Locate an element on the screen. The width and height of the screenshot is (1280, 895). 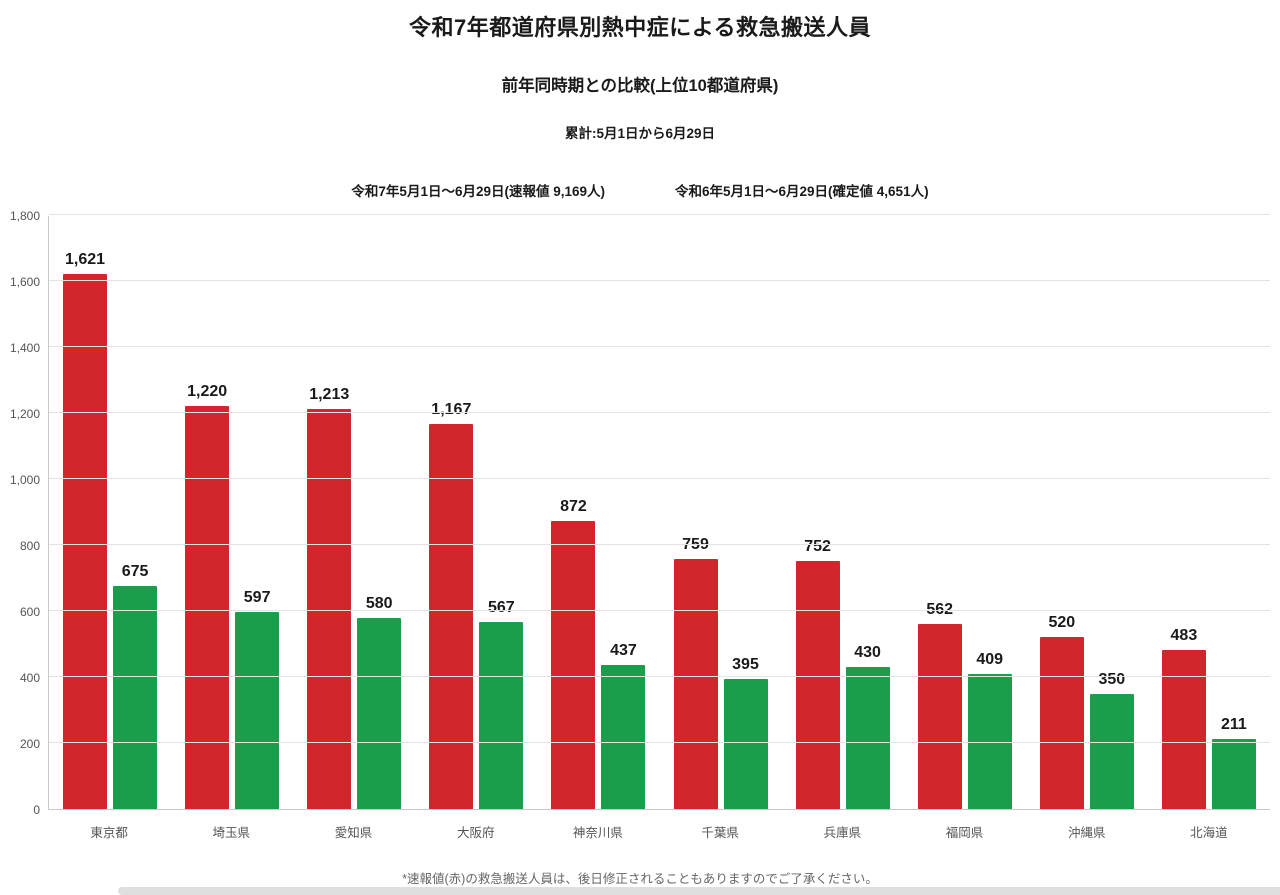
x-axis-label: 埼玉県 is located at coordinates (231, 833).